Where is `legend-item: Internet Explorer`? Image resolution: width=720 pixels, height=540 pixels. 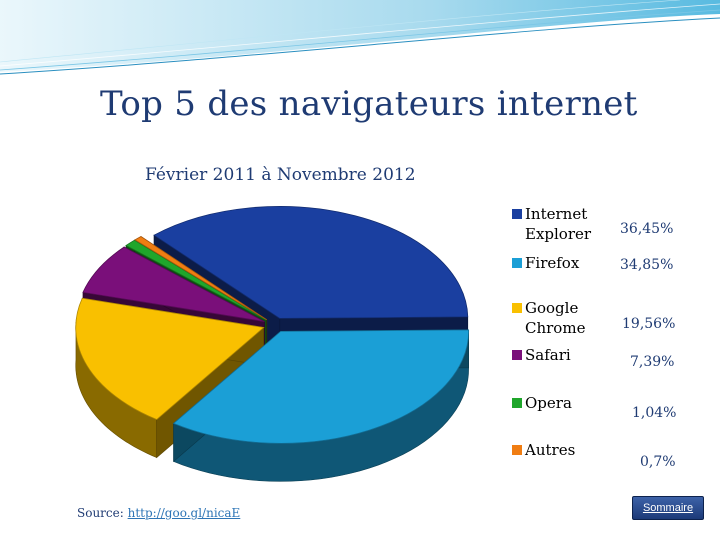
legend-item: Internet Explorer is located at coordinates (558, 224).